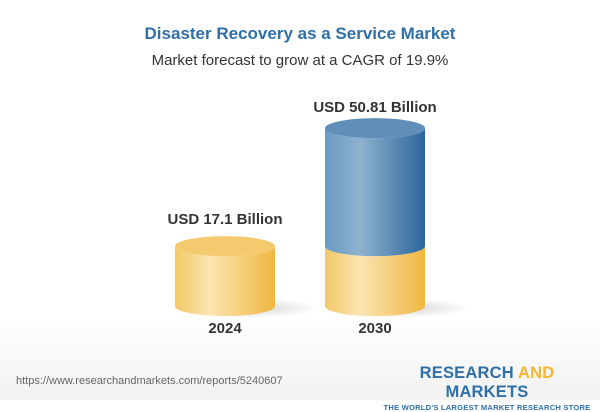 This screenshot has width=600, height=412. Describe the element at coordinates (375, 281) in the screenshot. I see `cylinder-base-2030-body` at that location.